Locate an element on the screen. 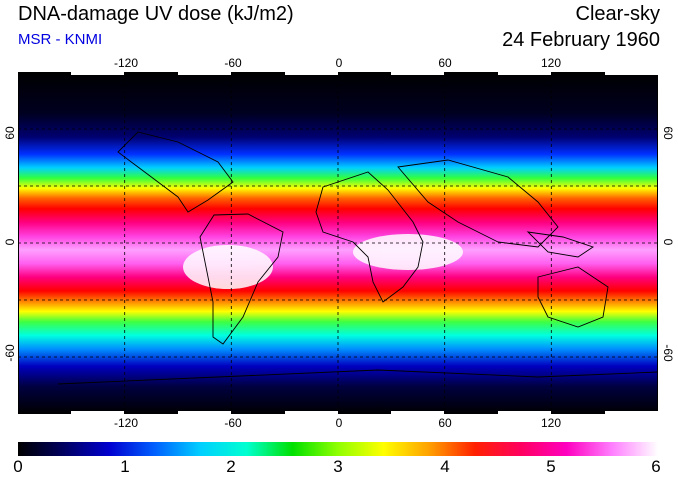 The width and height of the screenshot is (678, 480). asia-coast is located at coordinates (478, 203).